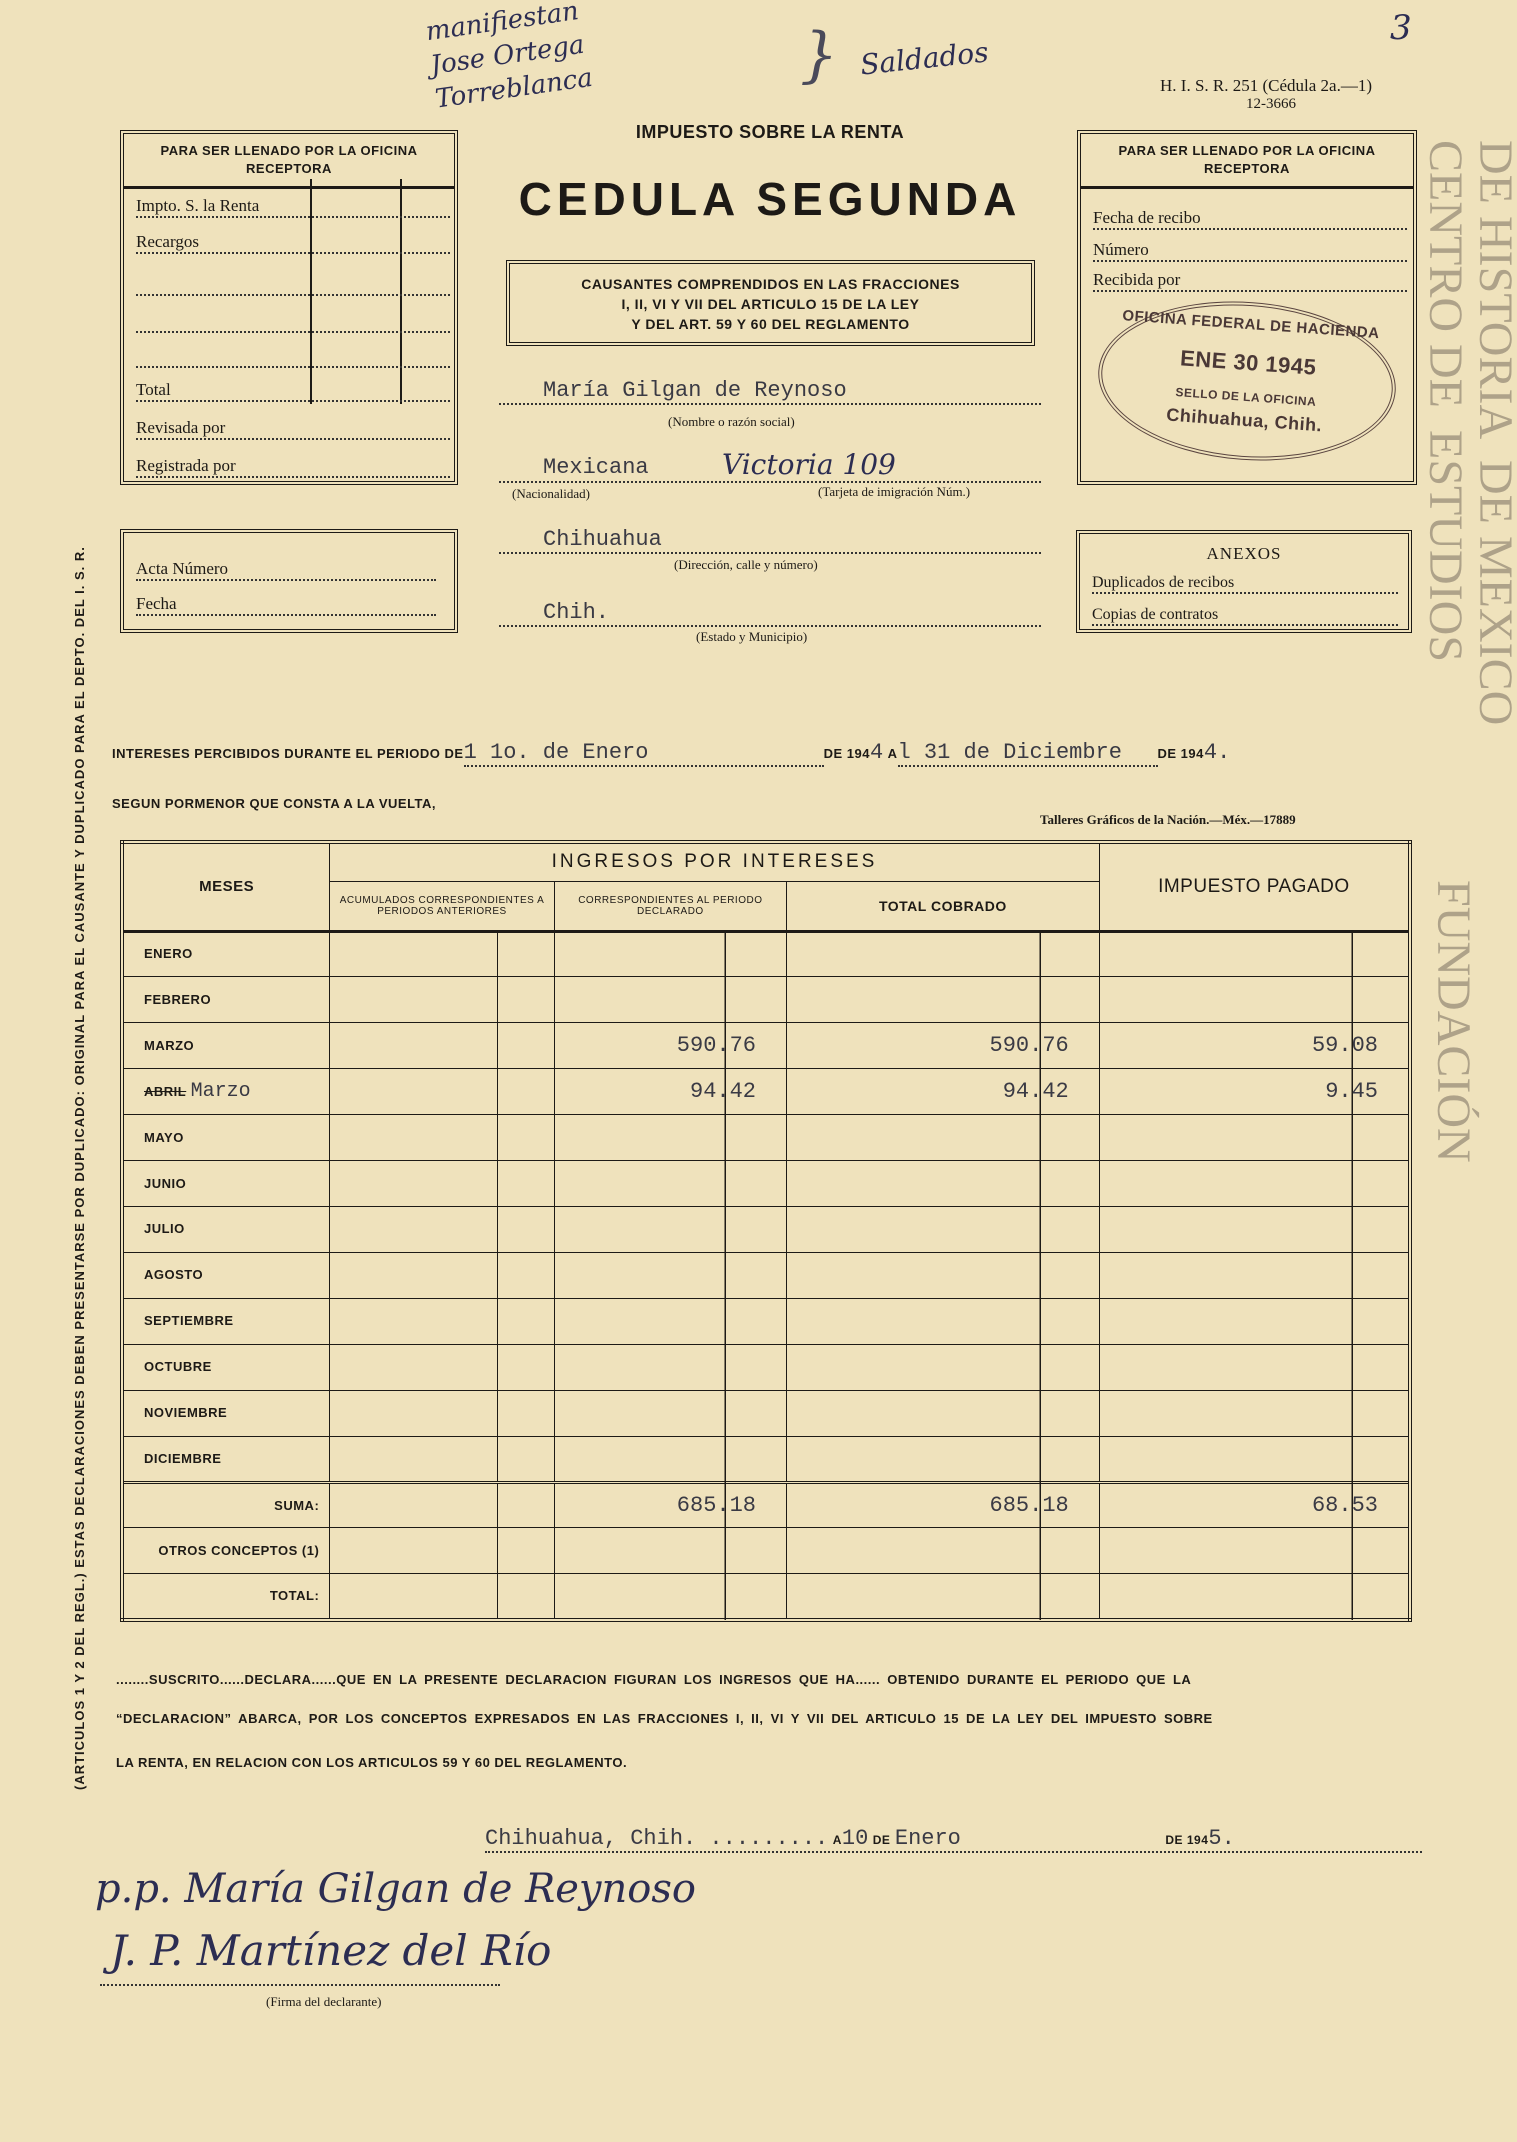 The height and width of the screenshot is (2142, 1517). What do you see at coordinates (165, 1183) in the screenshot?
I see `month-label: JUNIO` at bounding box center [165, 1183].